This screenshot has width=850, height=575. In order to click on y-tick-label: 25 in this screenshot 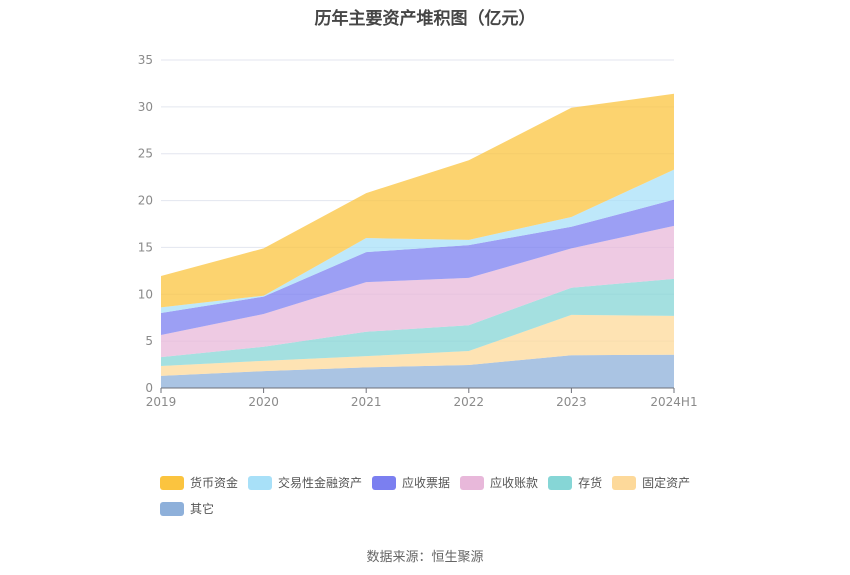, I will do `click(145, 154)`.